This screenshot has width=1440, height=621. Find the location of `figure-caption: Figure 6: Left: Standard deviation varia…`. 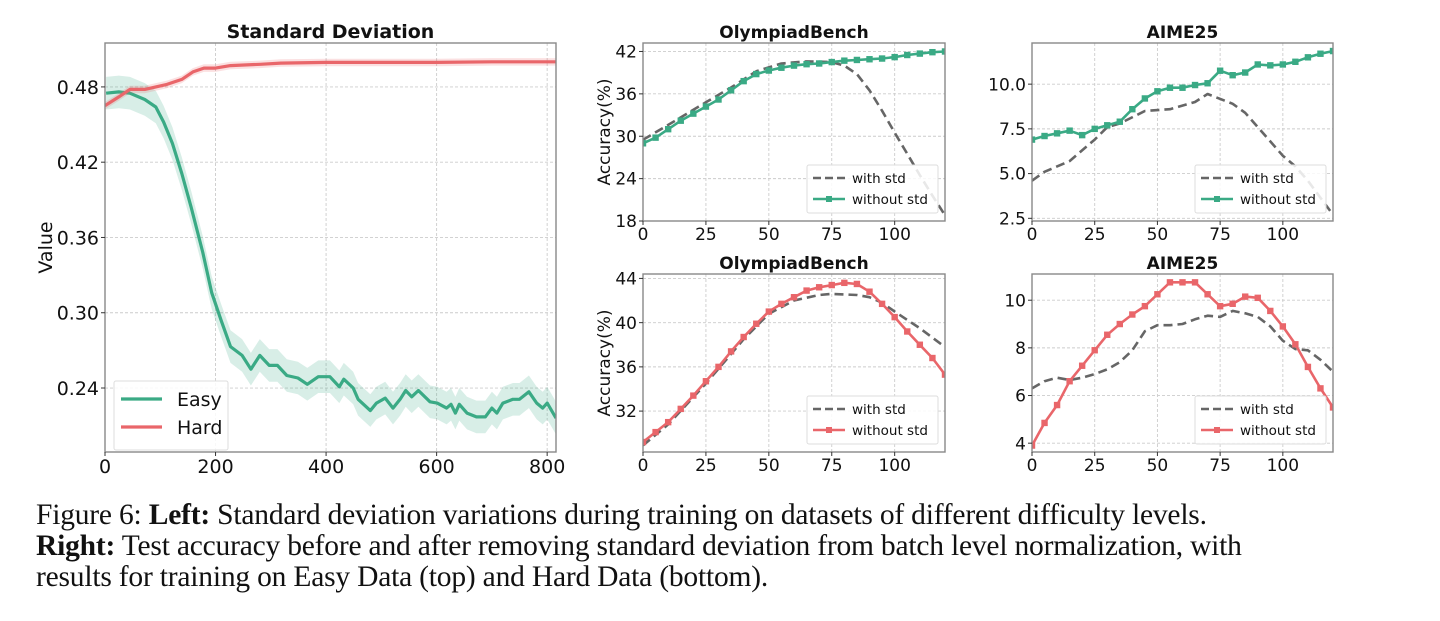

figure-caption: Figure 6: Left: Standard deviation varia… is located at coordinates (726, 546).